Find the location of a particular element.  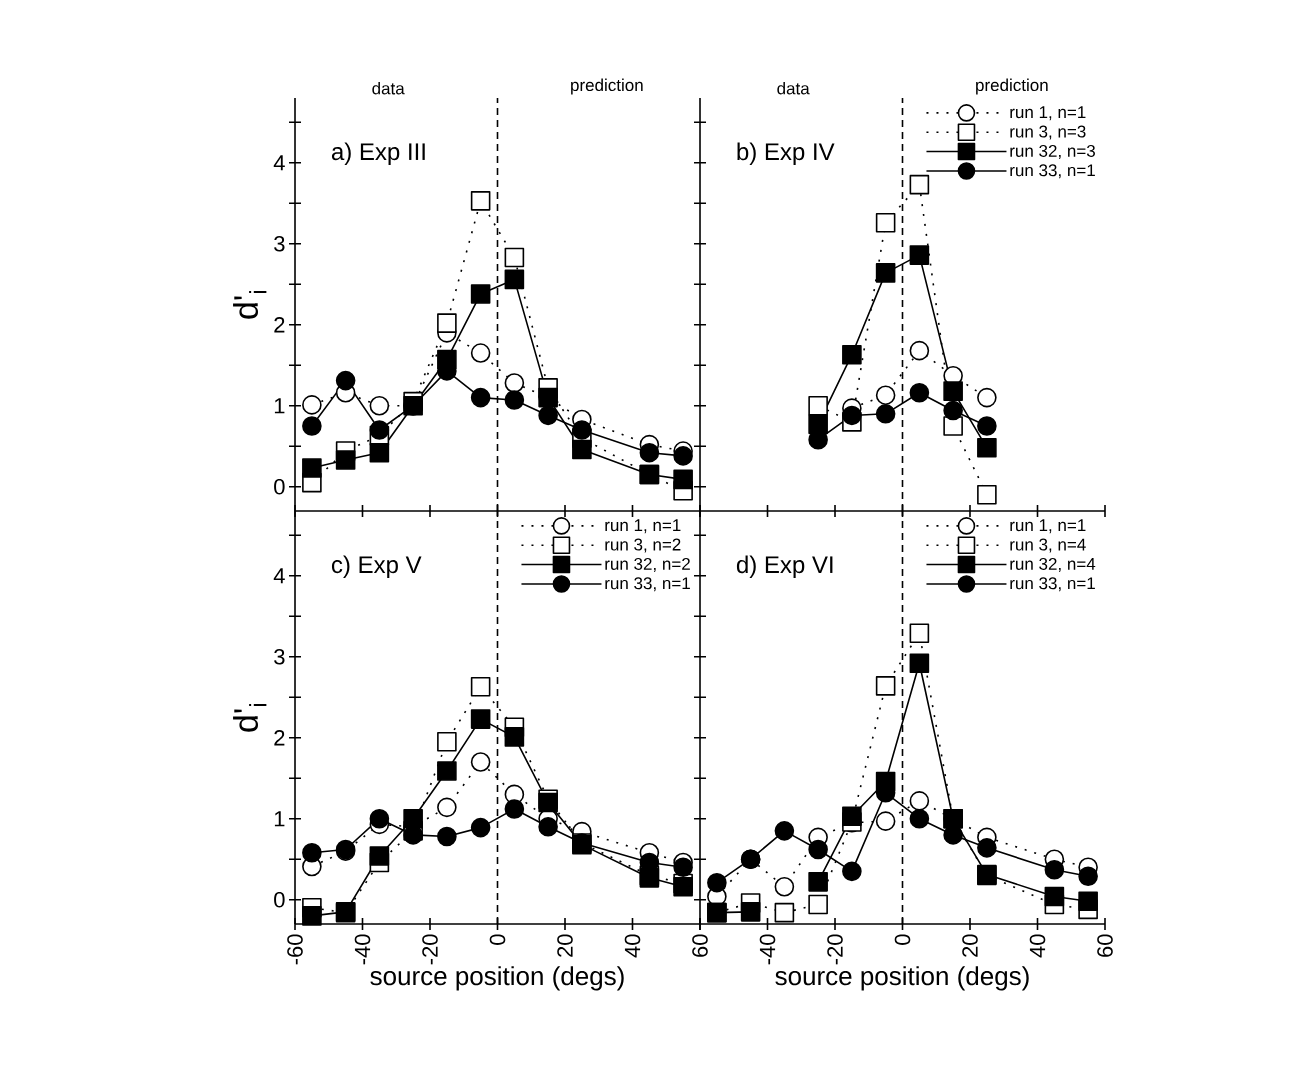

legend-label: run 3, n=3 is located at coordinates (1048, 132).